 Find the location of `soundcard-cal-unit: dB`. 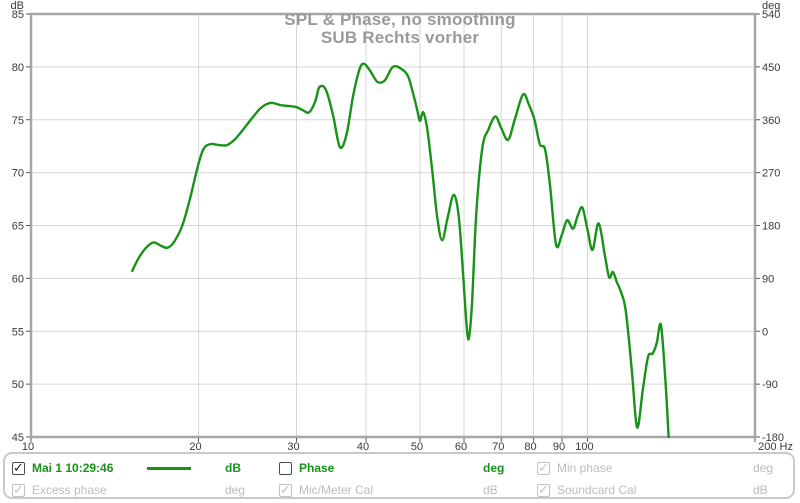

soundcard-cal-unit: dB is located at coordinates (760, 490).